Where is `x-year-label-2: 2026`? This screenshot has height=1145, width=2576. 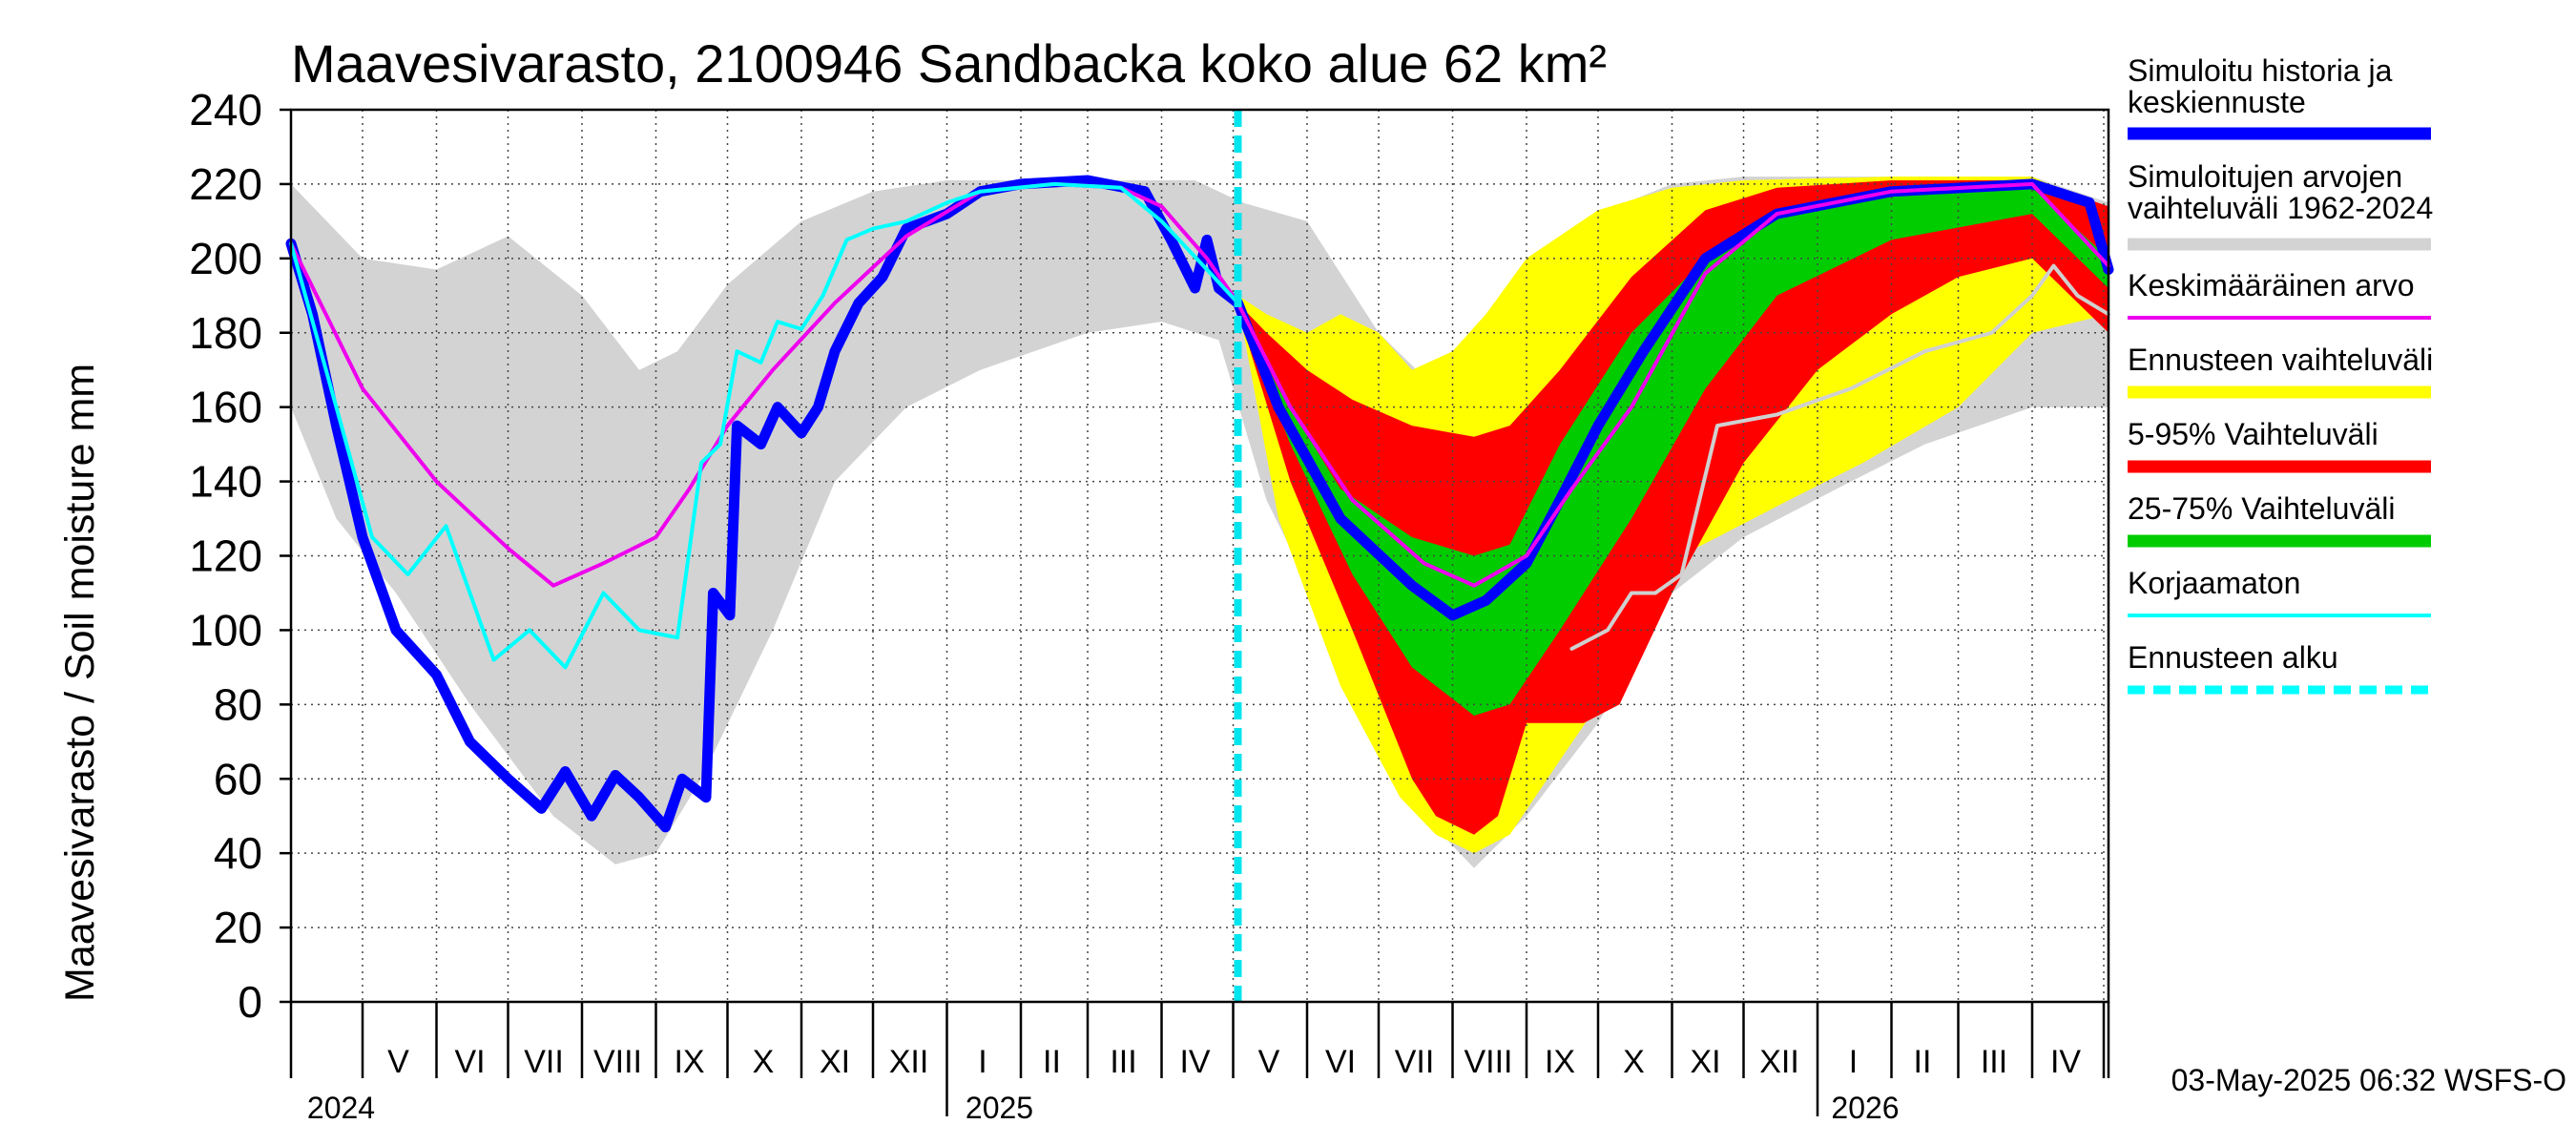
x-year-label-2: 2026 is located at coordinates (1865, 1108).